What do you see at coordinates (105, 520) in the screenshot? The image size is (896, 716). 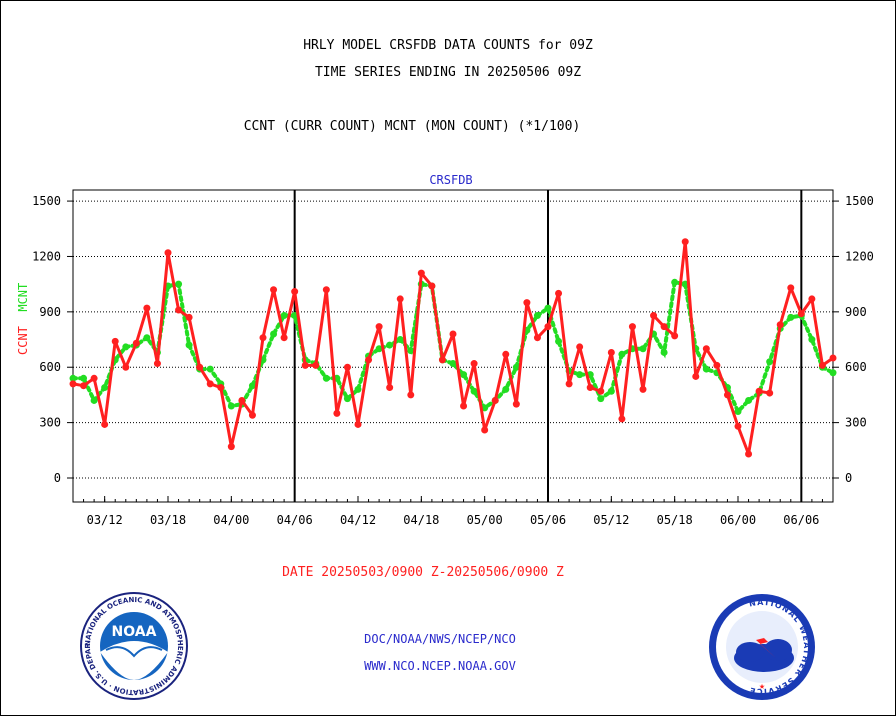 I see `x-tick-label: 03/12` at bounding box center [105, 520].